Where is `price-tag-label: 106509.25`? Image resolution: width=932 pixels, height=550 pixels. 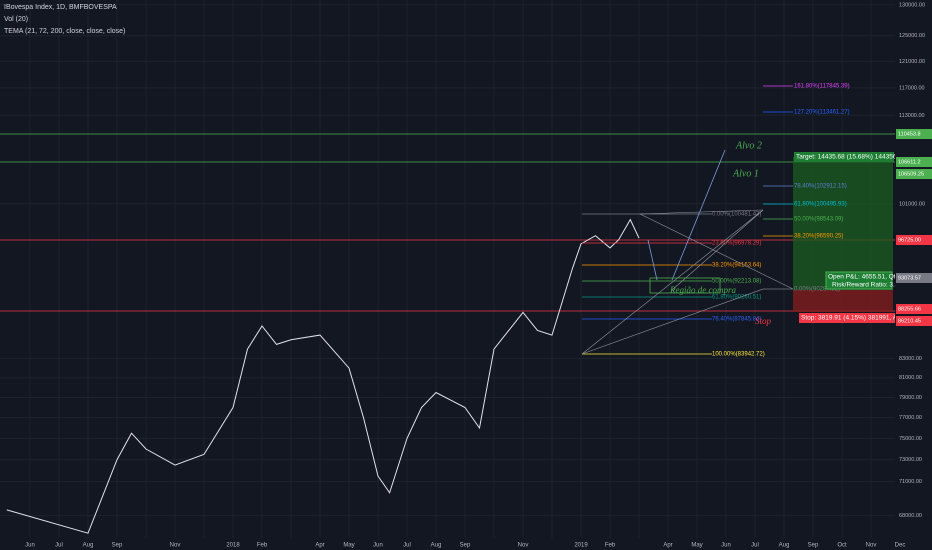 price-tag-label: 106509.25 is located at coordinates (911, 174).